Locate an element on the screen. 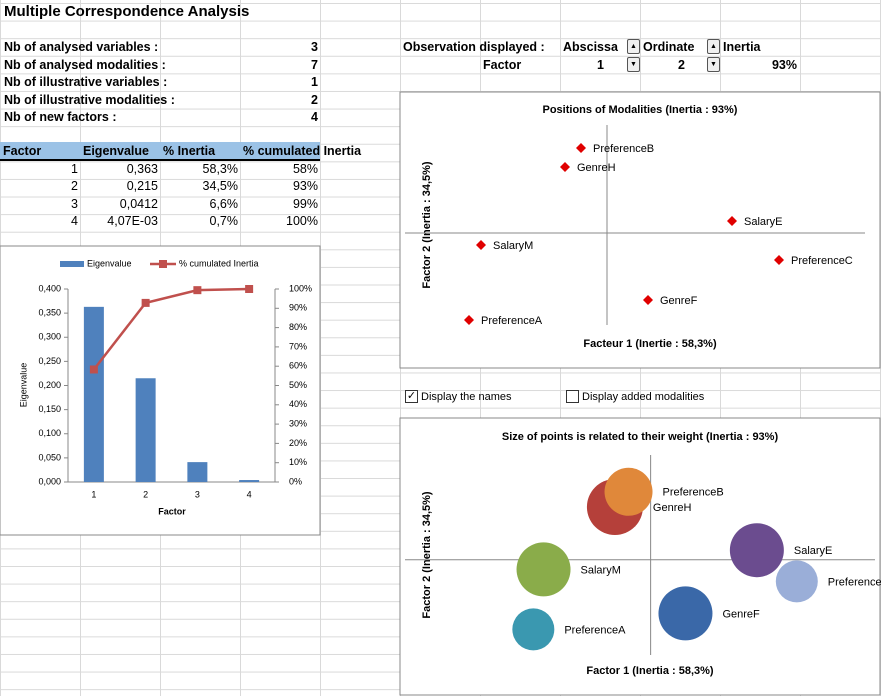 The image size is (881, 696). ordinate-up: ▲ is located at coordinates (713, 46).